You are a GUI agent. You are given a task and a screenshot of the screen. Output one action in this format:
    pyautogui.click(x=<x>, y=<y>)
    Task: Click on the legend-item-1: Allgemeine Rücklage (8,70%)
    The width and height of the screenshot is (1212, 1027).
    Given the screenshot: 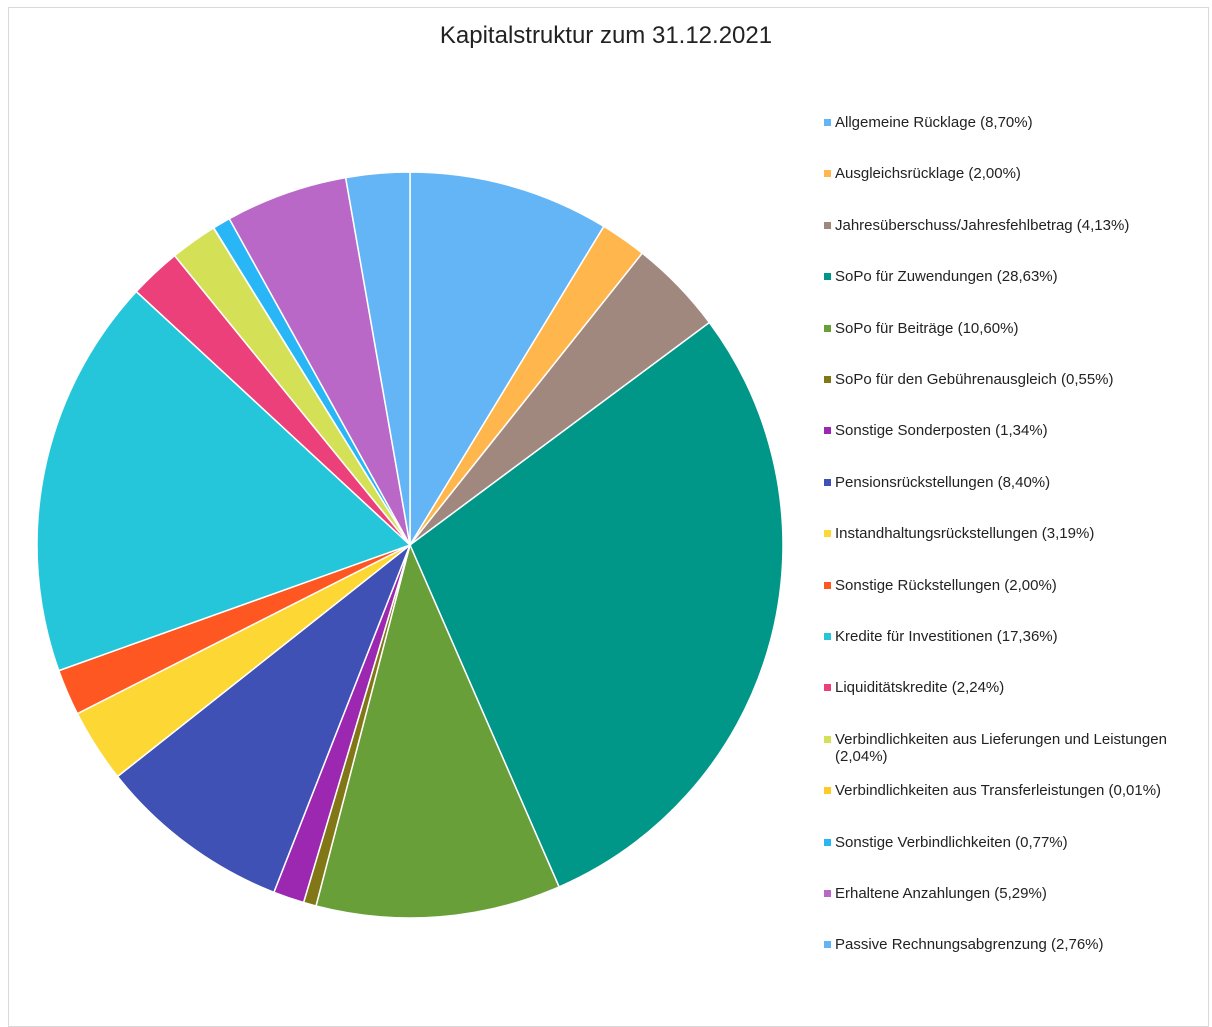 What is the action you would take?
    pyautogui.click(x=1014, y=122)
    